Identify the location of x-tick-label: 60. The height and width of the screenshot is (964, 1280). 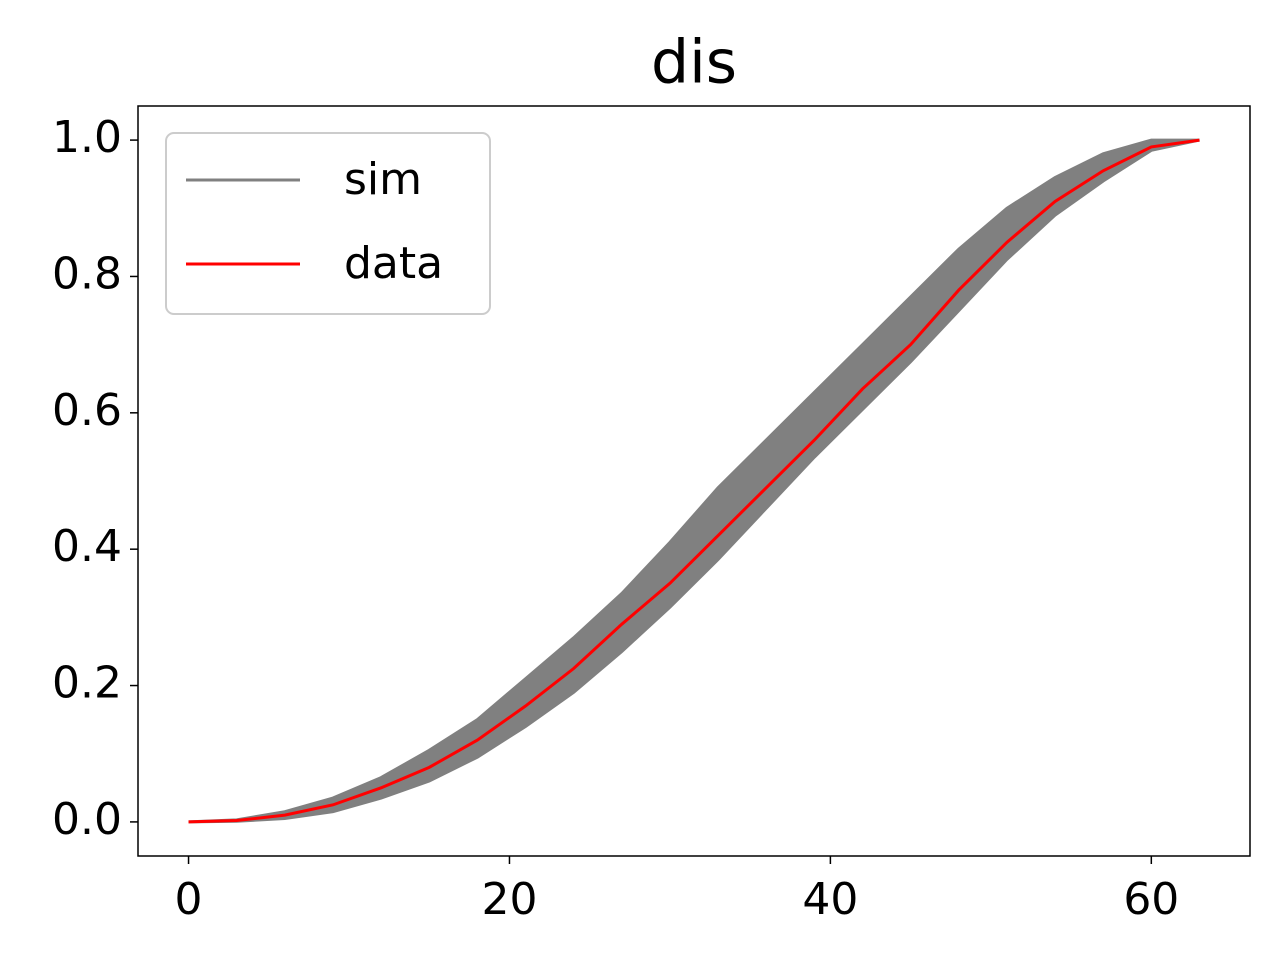
(1151, 899).